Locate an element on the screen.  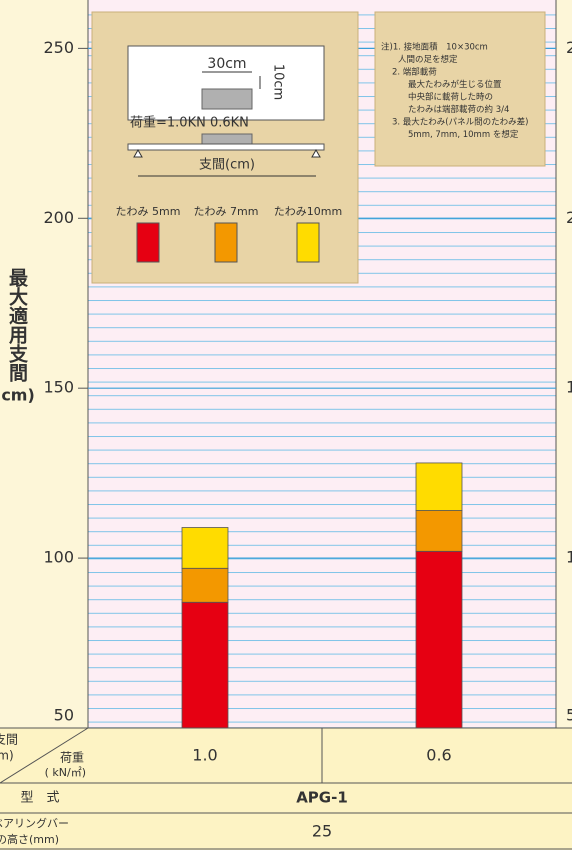
table-header: 荷重 is located at coordinates (72, 758).